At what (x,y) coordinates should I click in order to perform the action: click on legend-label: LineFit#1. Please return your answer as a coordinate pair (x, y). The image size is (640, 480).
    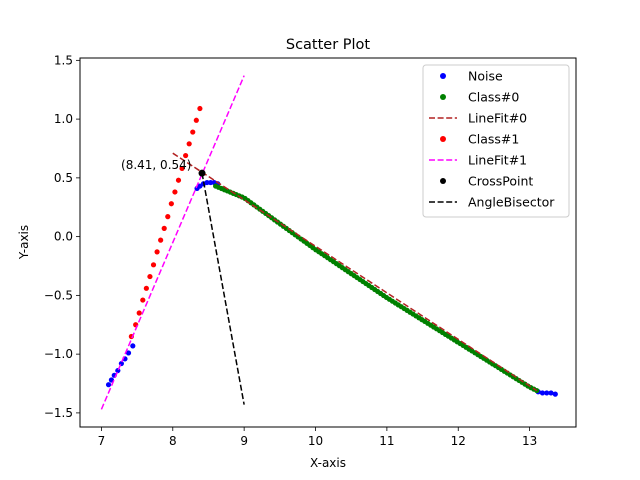
    Looking at the image, I should click on (497, 160).